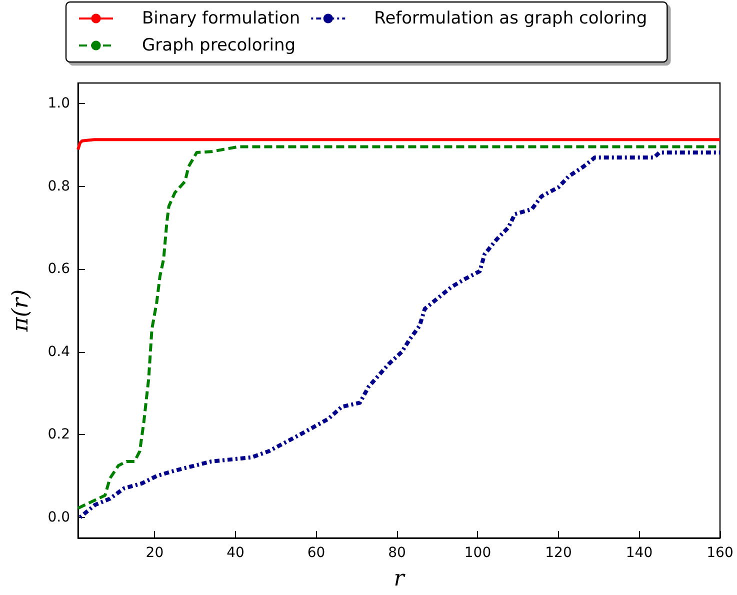 The height and width of the screenshot is (595, 737). Describe the element at coordinates (720, 553) in the screenshot. I see `x-tick-label: 160` at that location.